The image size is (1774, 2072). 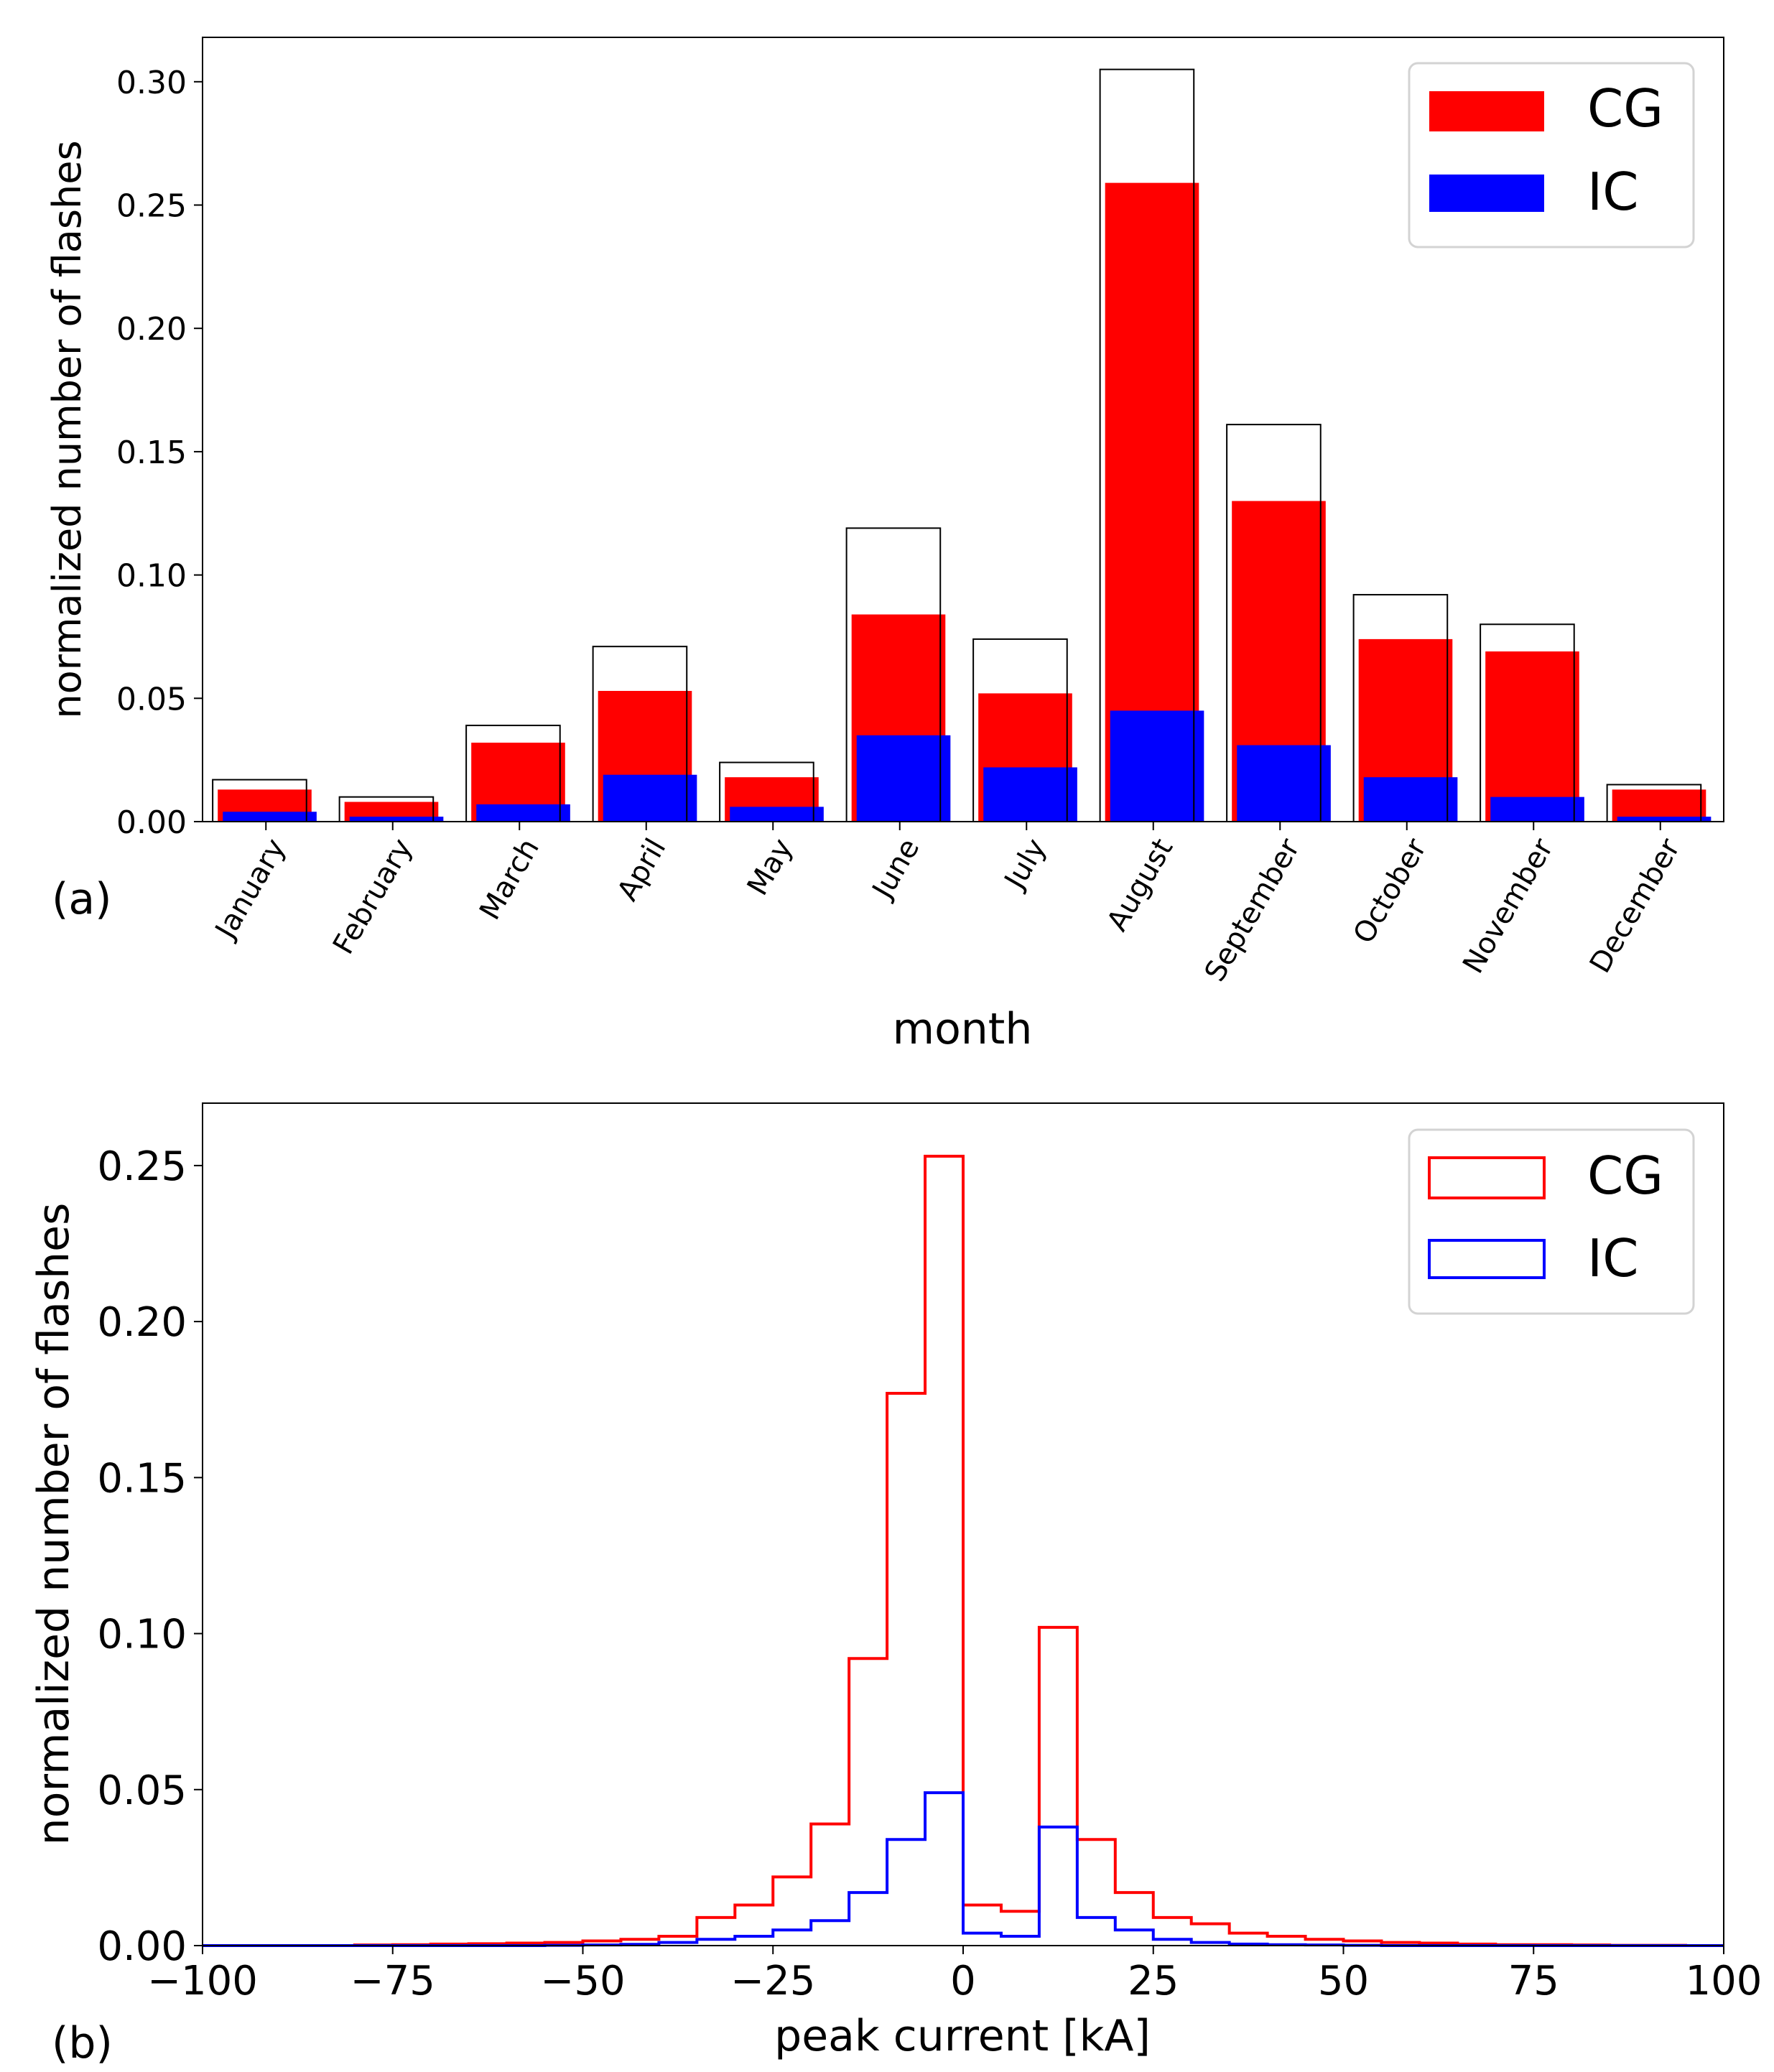 What do you see at coordinates (373, 896) in the screenshot?
I see `a-xtick-label-february: February` at bounding box center [373, 896].